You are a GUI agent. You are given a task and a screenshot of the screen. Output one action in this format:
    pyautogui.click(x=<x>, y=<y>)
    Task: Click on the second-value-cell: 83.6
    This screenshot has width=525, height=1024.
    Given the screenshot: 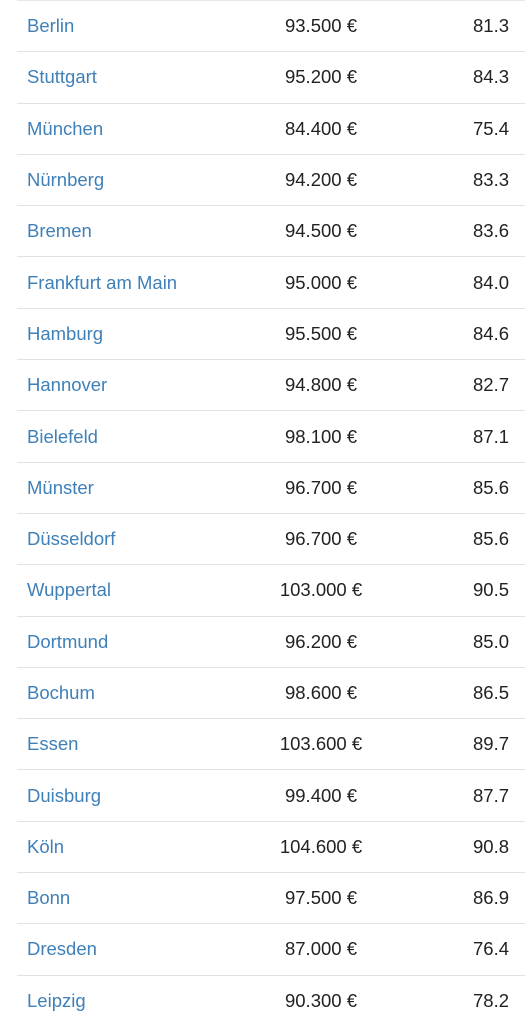 What is the action you would take?
    pyautogui.click(x=491, y=231)
    